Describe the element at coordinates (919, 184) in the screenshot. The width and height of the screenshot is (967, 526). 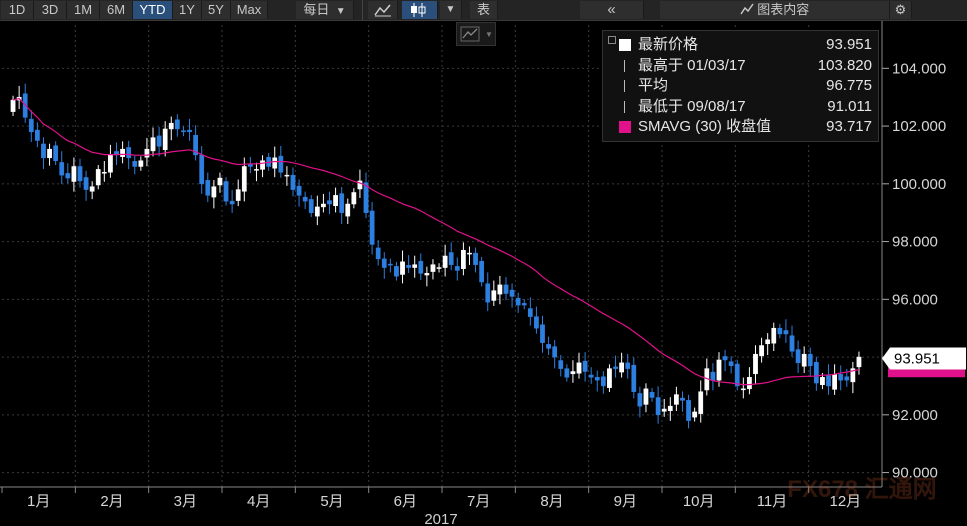
I see `y-tick-label: 100.000` at that location.